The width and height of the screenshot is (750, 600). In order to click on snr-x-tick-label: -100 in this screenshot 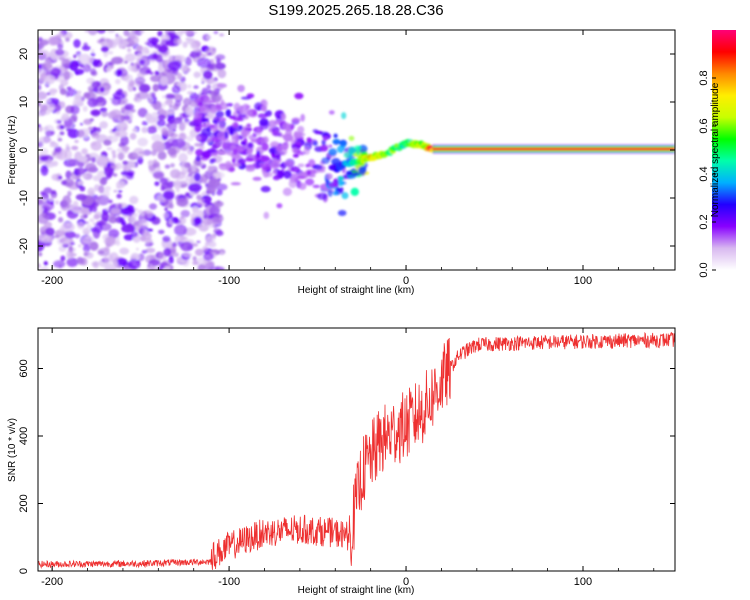, I will do `click(229, 582)`.